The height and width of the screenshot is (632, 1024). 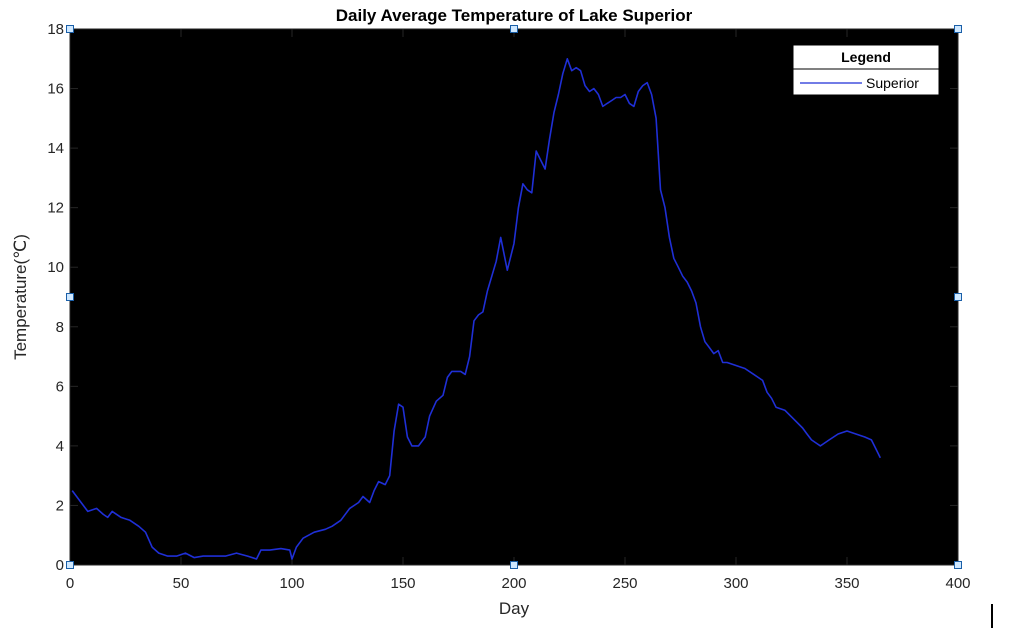 What do you see at coordinates (181, 583) in the screenshot?
I see `x-tick-label: 50` at bounding box center [181, 583].